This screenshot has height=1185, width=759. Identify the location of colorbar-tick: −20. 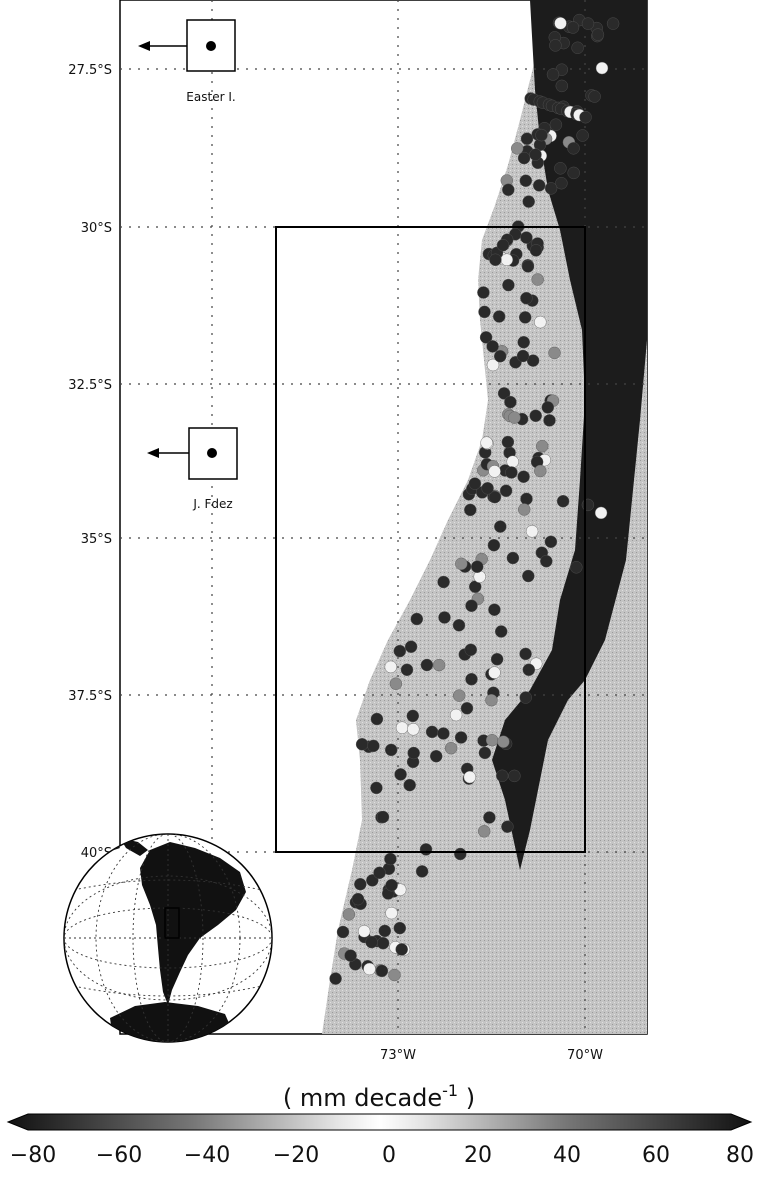
(296, 1155).